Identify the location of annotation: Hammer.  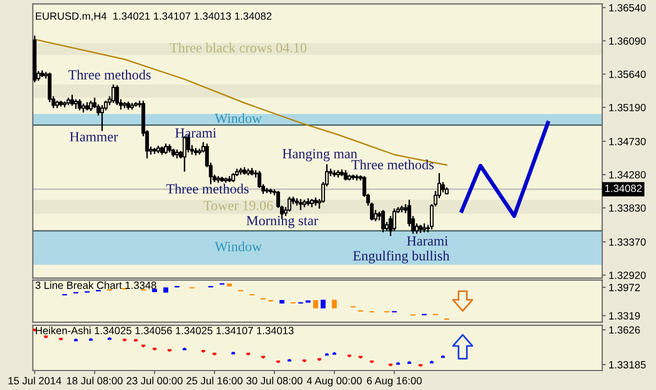
(94, 137).